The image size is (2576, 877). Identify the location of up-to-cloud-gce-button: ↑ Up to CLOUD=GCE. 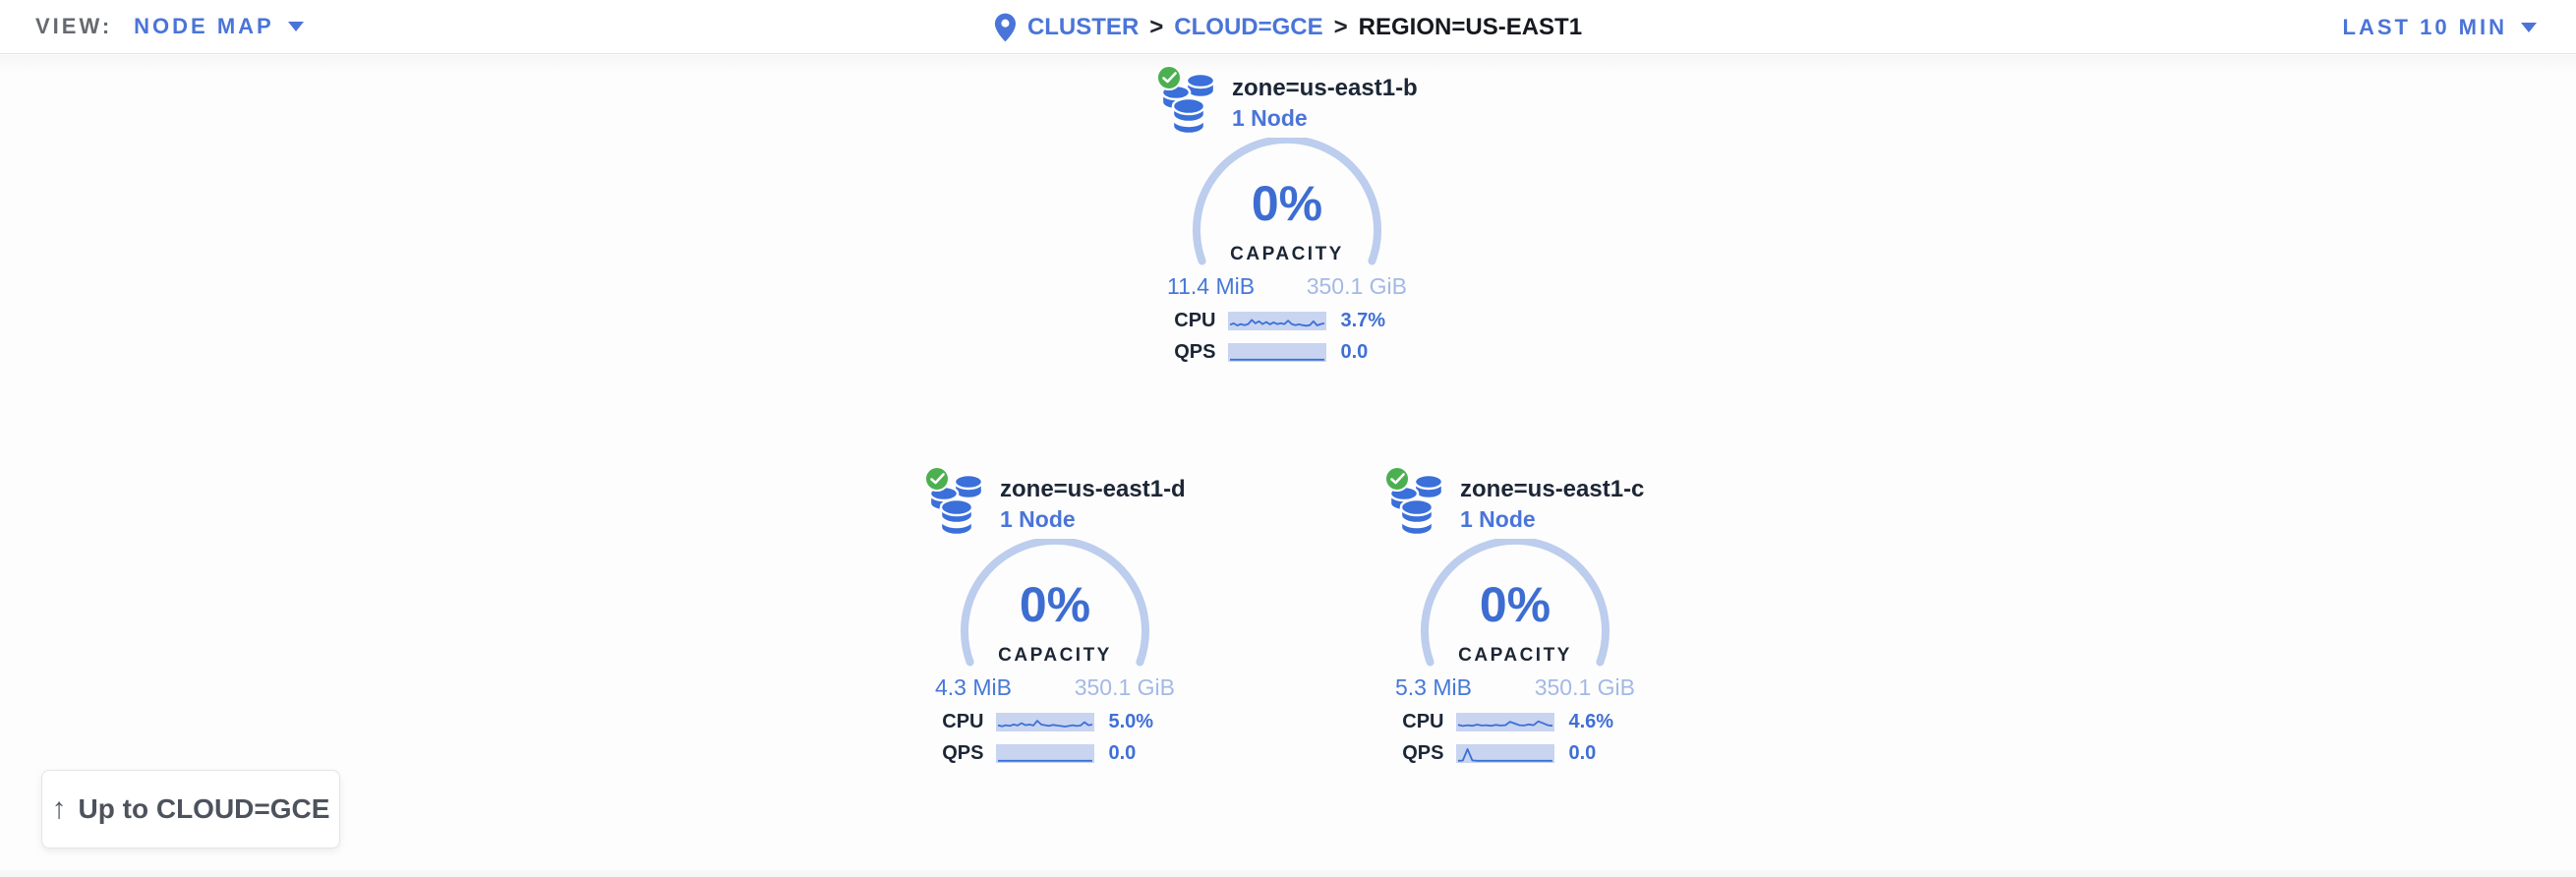
(190, 809).